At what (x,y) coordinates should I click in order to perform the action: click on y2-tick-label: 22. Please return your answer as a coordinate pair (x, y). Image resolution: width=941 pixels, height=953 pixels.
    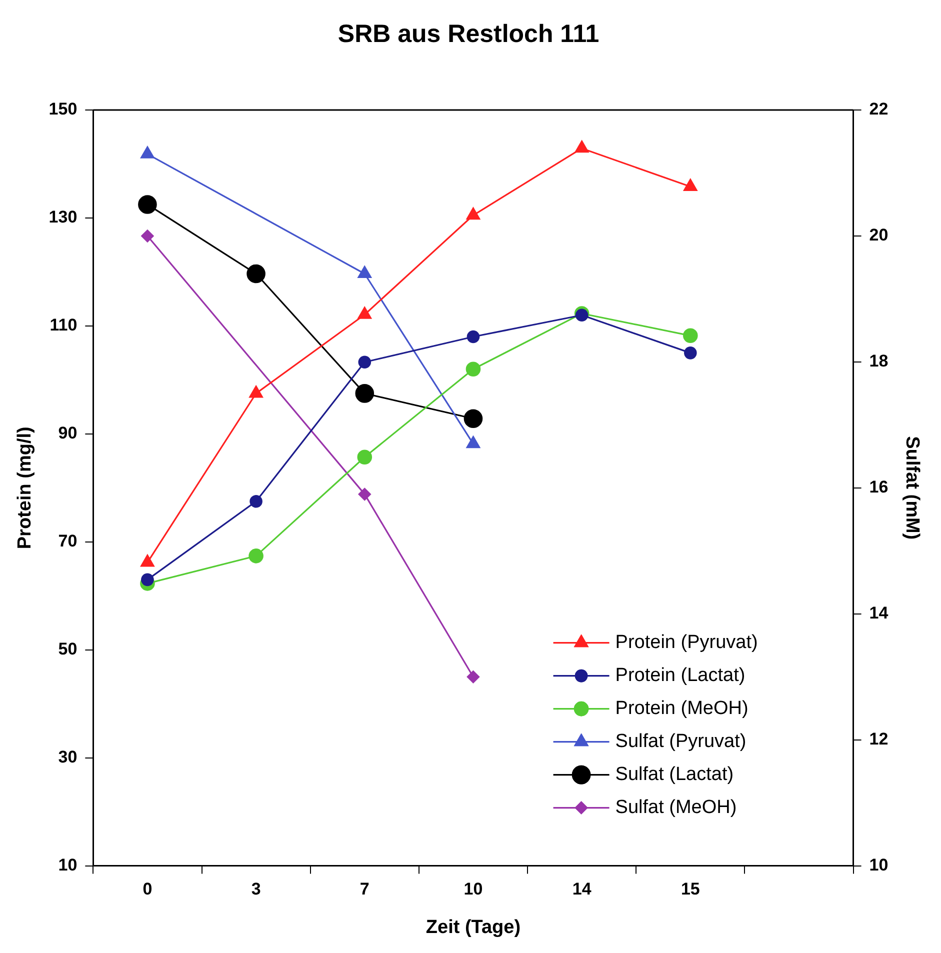
    Looking at the image, I should click on (878, 109).